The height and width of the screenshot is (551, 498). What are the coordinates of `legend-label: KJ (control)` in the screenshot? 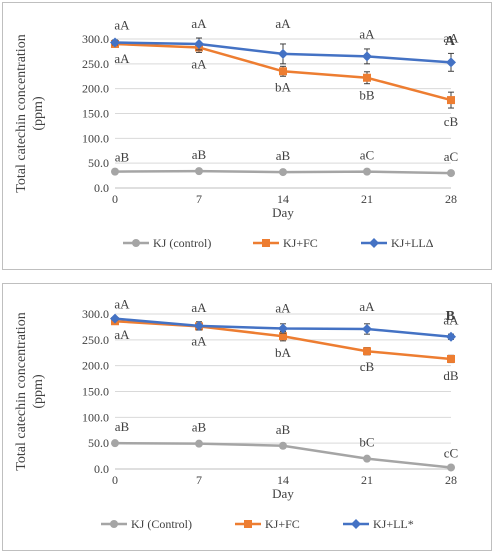 It's located at (182, 243).